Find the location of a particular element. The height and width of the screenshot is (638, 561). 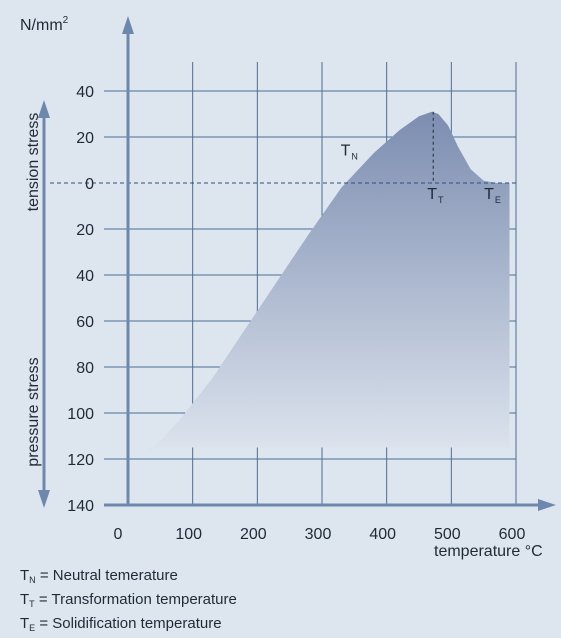

y-tick-label-4: 40 is located at coordinates (85, 276).